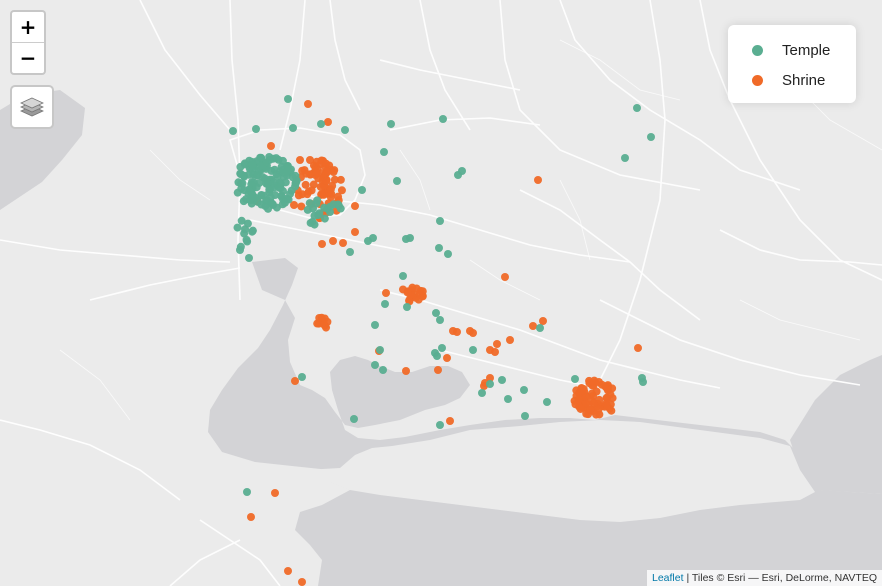 The width and height of the screenshot is (882, 586). What do you see at coordinates (667, 578) in the screenshot?
I see `leaflet-link: Leaflet` at bounding box center [667, 578].